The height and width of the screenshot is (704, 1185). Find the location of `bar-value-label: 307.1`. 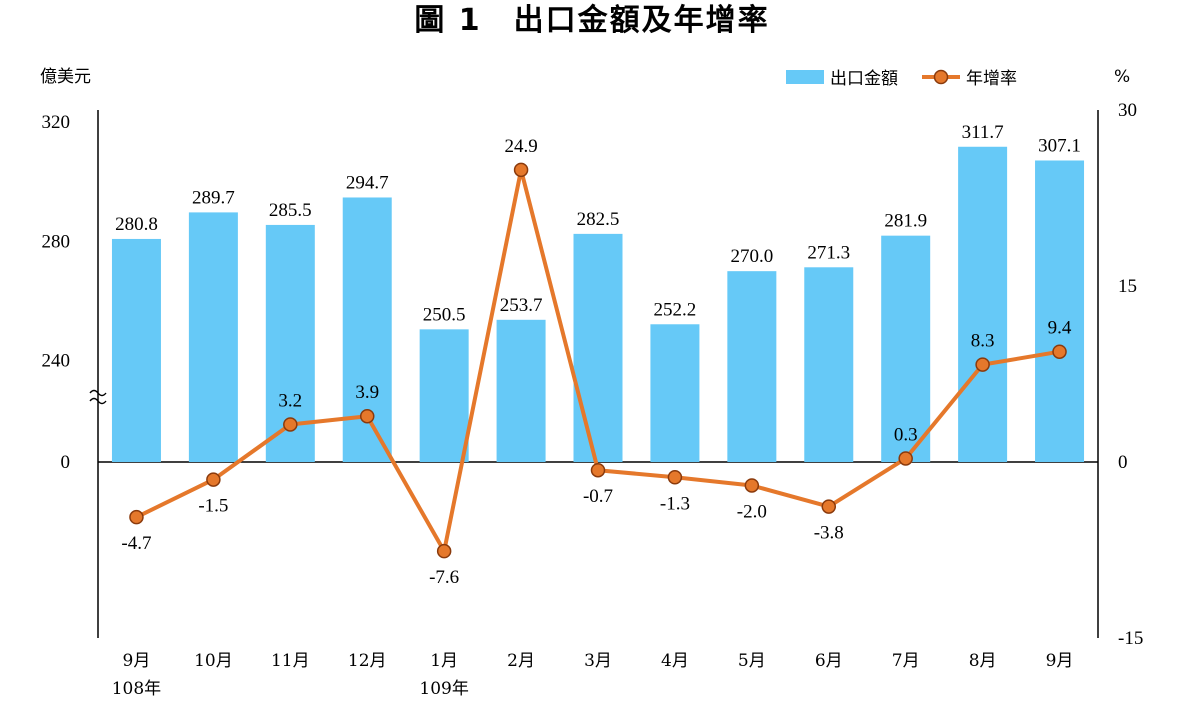

bar-value-label: 307.1 is located at coordinates (1059, 145).